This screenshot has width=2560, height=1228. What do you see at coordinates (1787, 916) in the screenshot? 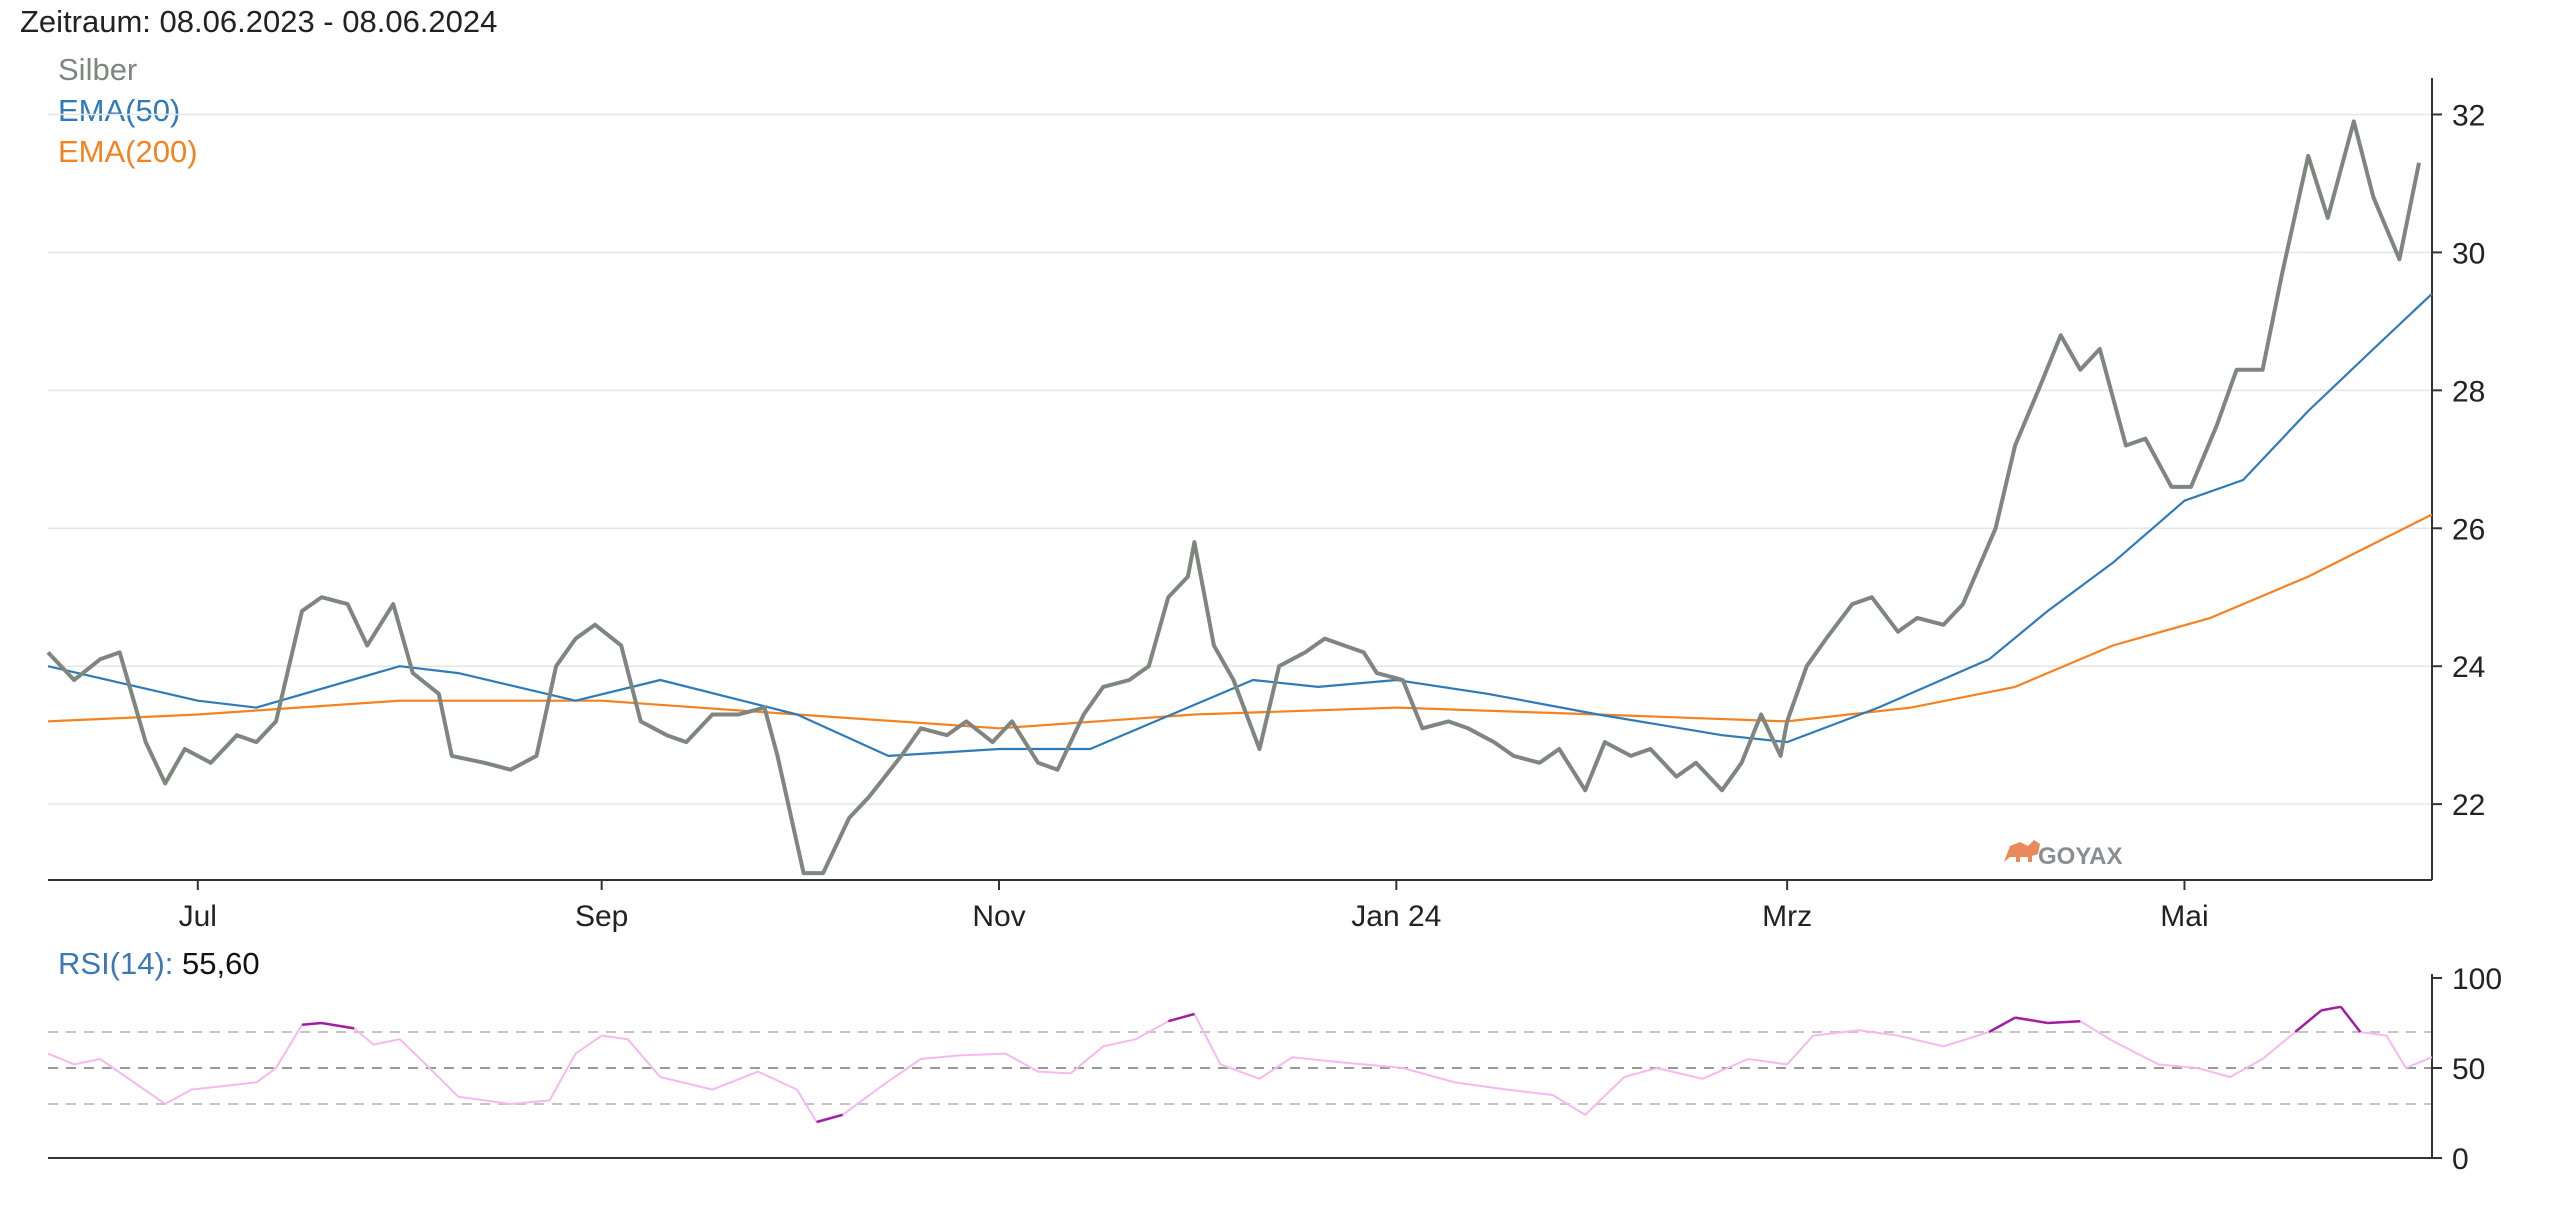
I see `x-tick-label: Mrz` at bounding box center [1787, 916].